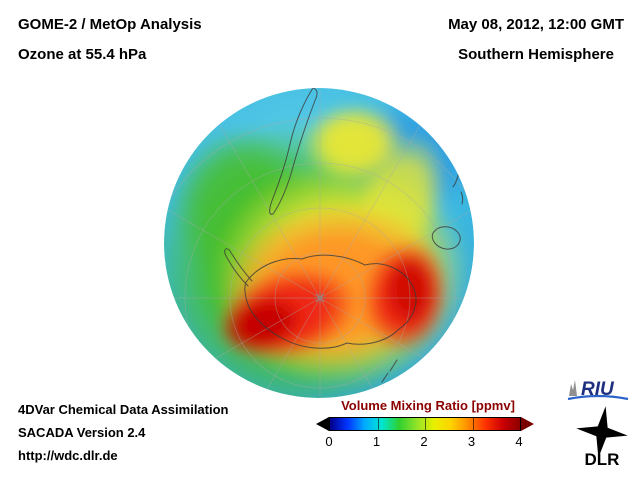 The height and width of the screenshot is (480, 640). What do you see at coordinates (82, 54) in the screenshot?
I see `page-subtitle: Ozone at 55.4 hPa` at bounding box center [82, 54].